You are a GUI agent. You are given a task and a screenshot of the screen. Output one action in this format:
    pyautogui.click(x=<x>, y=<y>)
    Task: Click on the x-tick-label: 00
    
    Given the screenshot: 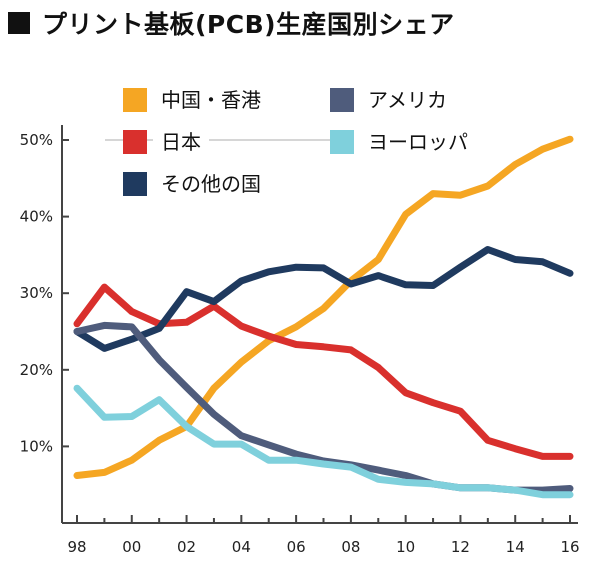 What is the action you would take?
    pyautogui.click(x=131, y=547)
    